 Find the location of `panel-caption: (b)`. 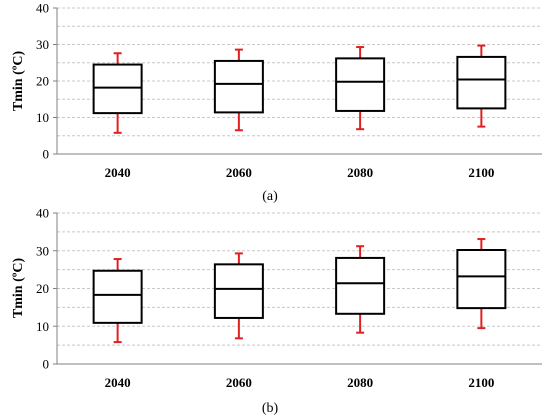

panel-caption: (b) is located at coordinates (270, 408).